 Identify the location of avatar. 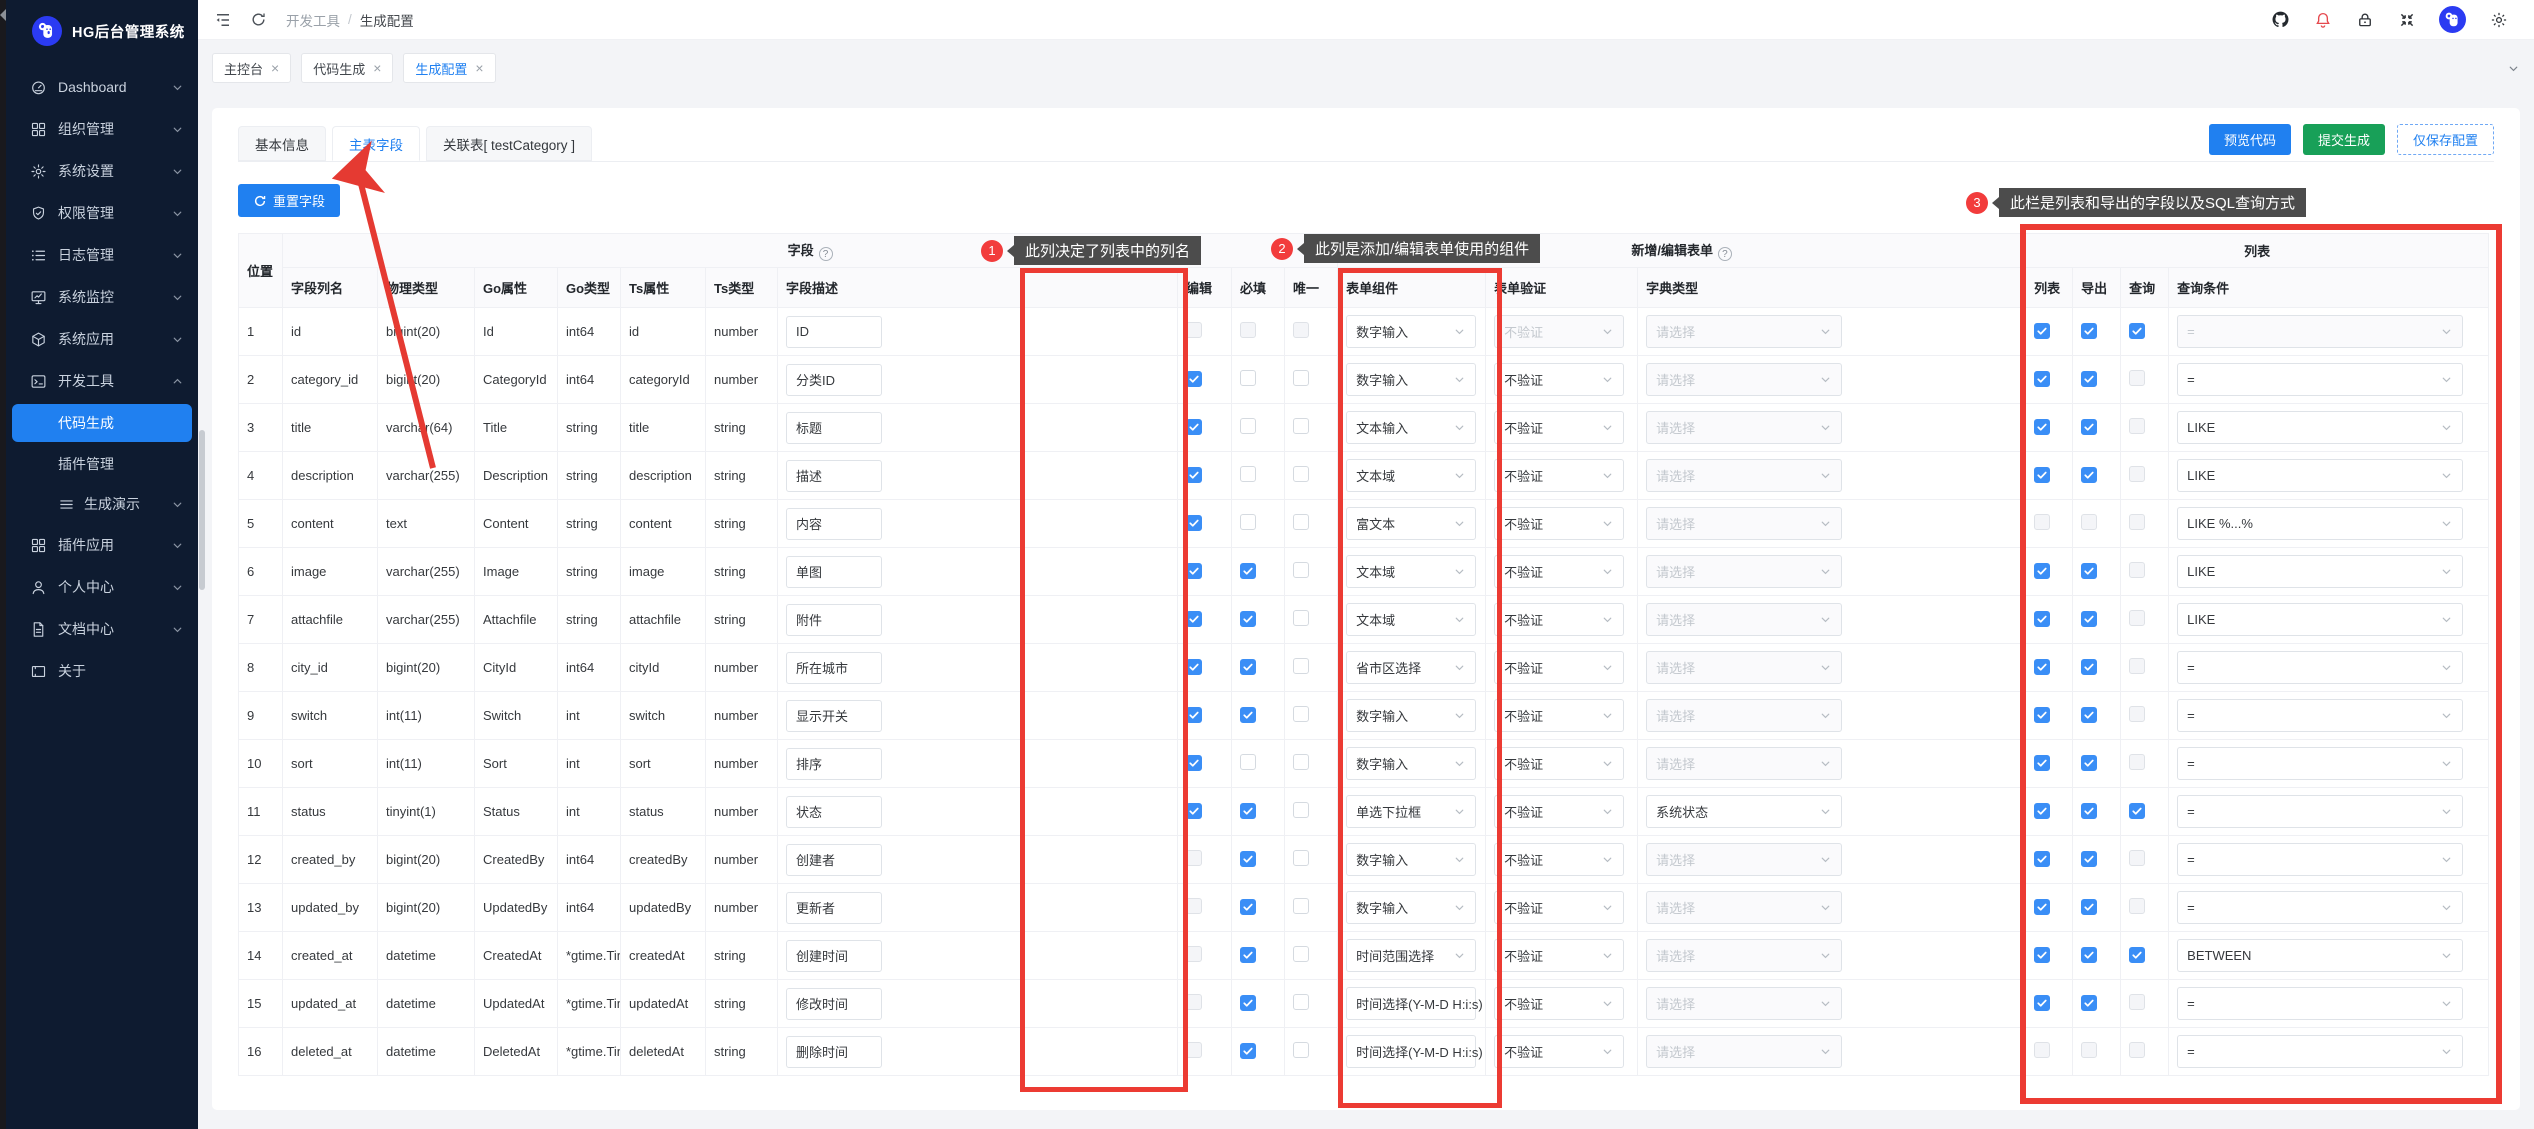
(2452, 19).